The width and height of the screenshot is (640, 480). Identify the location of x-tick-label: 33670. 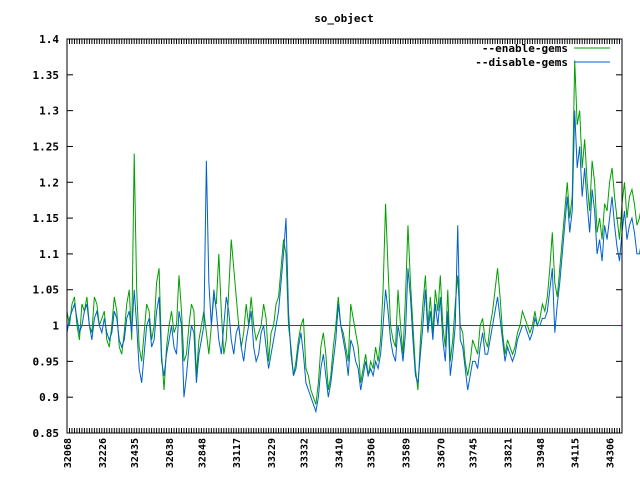
(441, 453).